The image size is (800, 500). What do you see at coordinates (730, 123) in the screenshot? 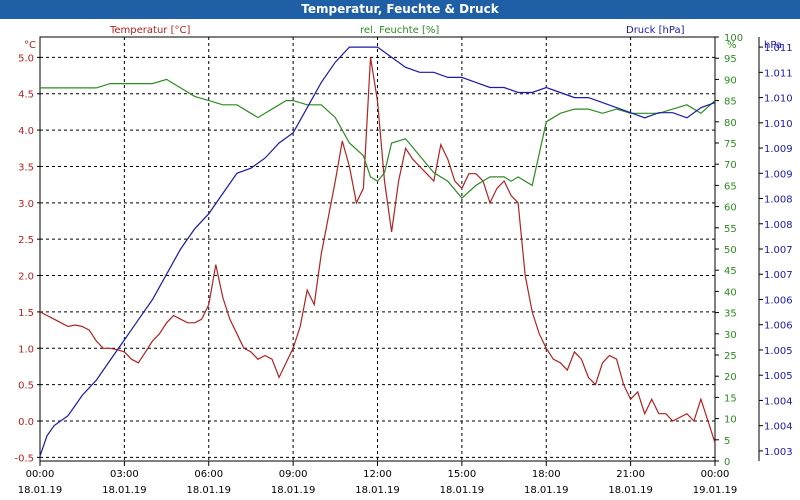
I see `mid-tick-label: 80` at bounding box center [730, 123].